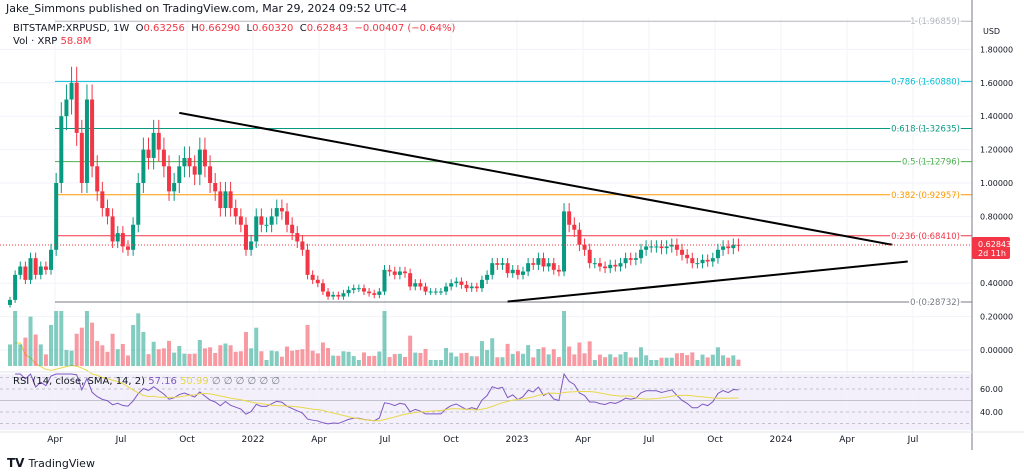 The width and height of the screenshot is (1024, 472). Describe the element at coordinates (991, 389) in the screenshot. I see `rsi-tick-label: 60.00` at that location.